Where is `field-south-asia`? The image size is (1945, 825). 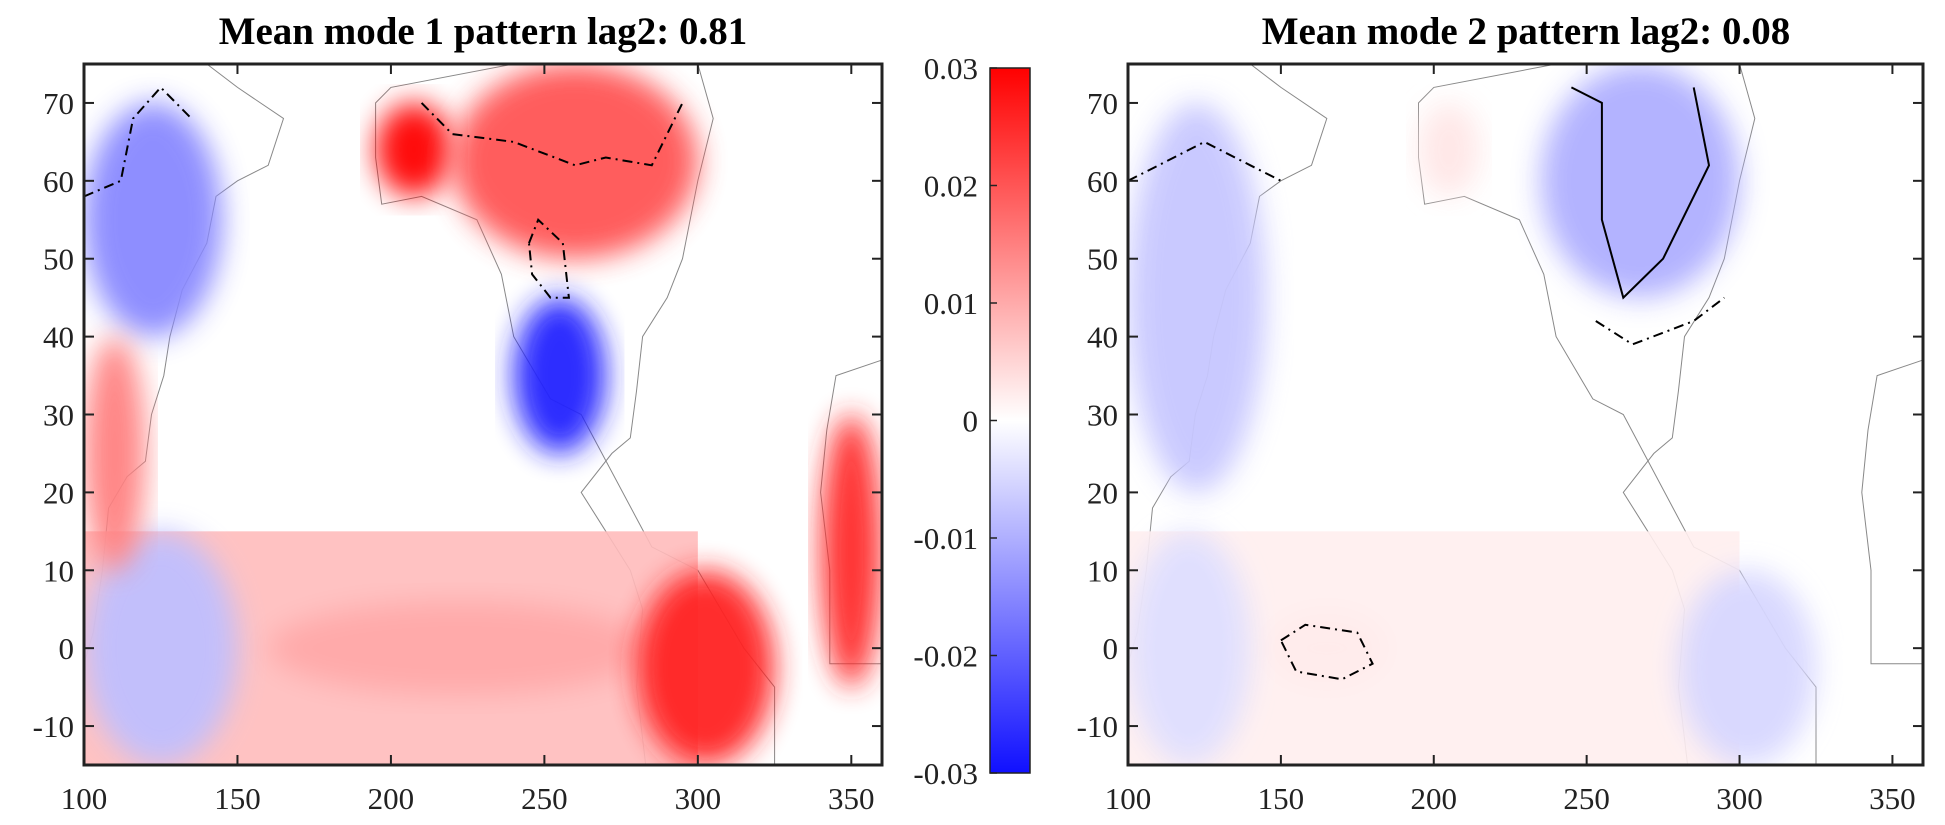 field-south-asia is located at coordinates (115, 453).